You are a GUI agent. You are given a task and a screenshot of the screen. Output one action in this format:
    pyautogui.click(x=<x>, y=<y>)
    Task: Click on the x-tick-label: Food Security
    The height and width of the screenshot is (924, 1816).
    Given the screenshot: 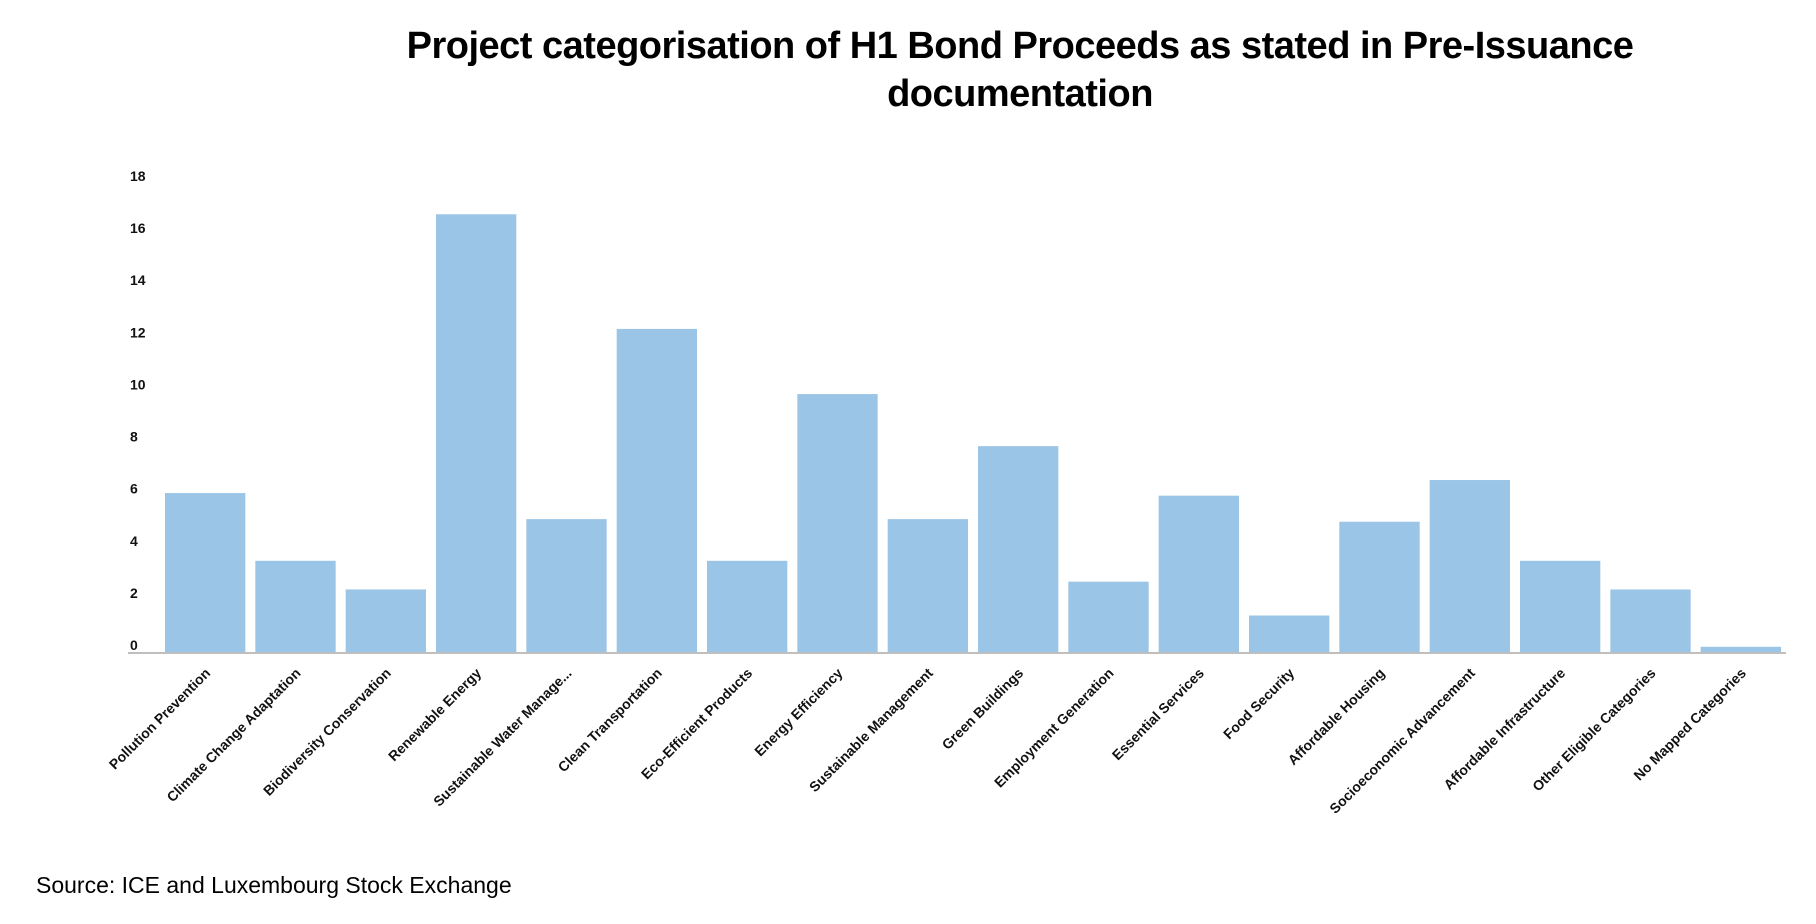 What is the action you would take?
    pyautogui.click(x=1258, y=703)
    